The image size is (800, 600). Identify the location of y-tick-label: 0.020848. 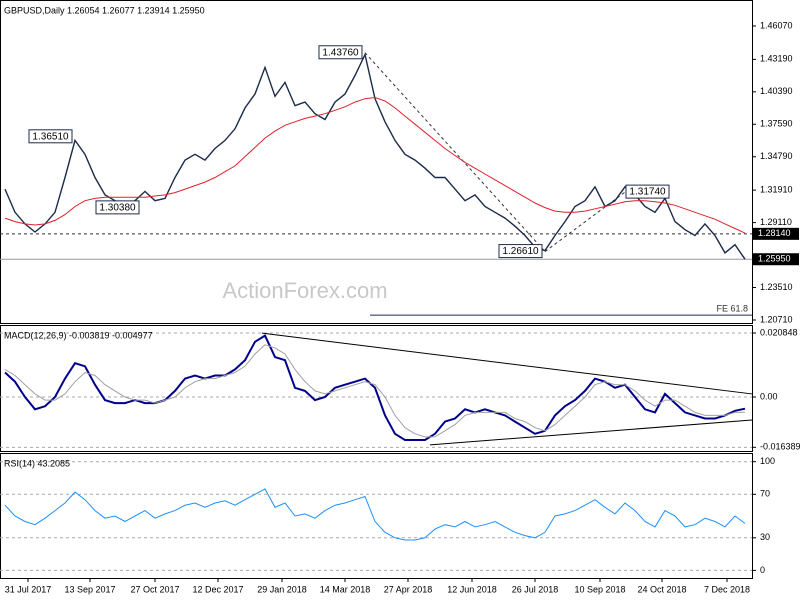
(779, 332).